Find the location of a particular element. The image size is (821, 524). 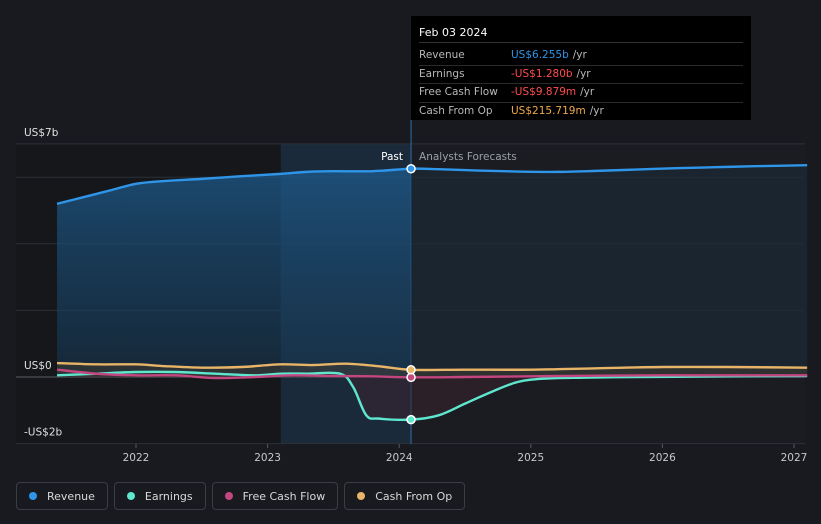

earnings-area is located at coordinates (432, 395).